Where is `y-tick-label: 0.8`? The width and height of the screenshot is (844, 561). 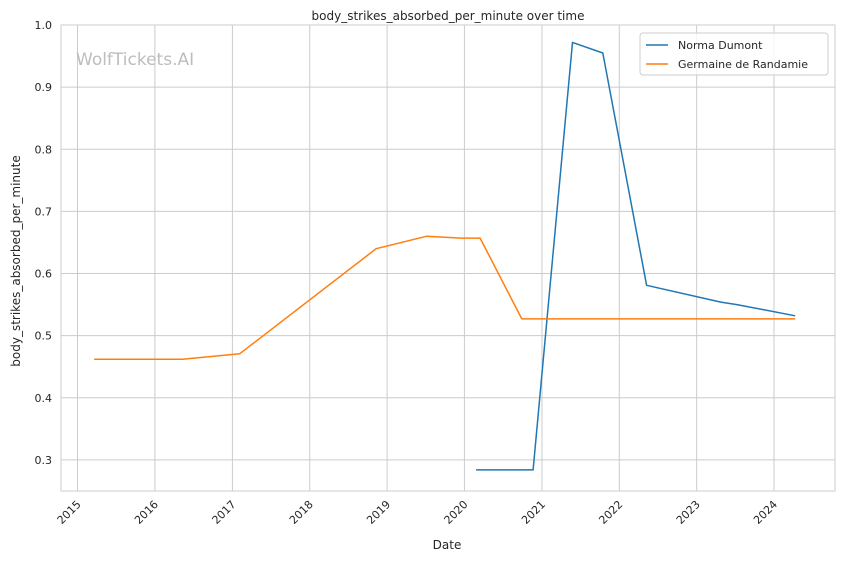 y-tick-label: 0.8 is located at coordinates (44, 149).